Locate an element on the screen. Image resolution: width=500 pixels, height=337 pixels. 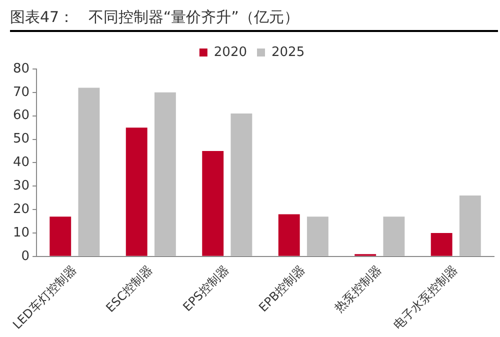
y-tick-label: 0 is located at coordinates (25, 256).